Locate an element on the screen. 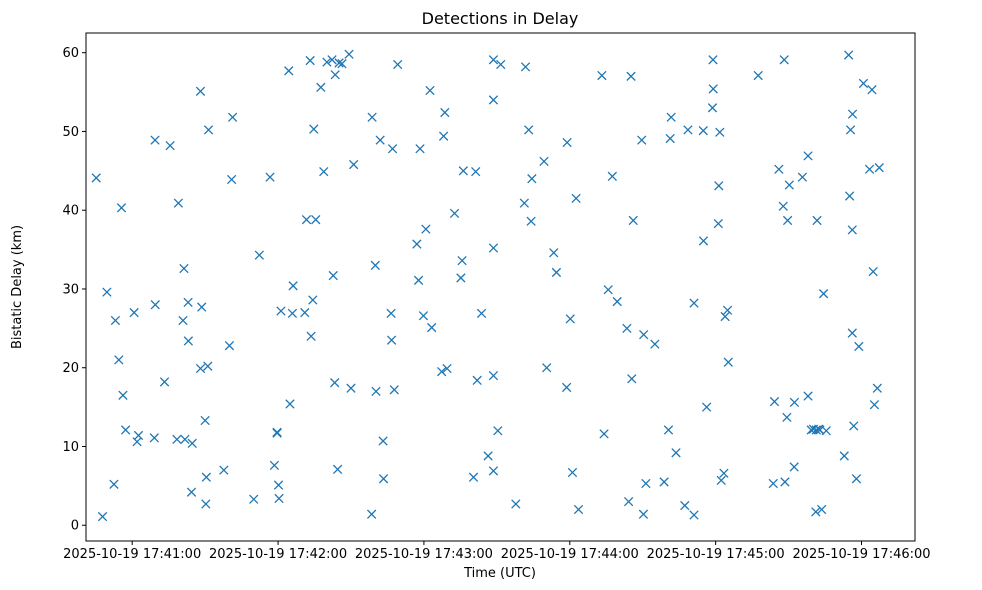 The image size is (982, 590). y-tick-label: 20 is located at coordinates (70, 368).